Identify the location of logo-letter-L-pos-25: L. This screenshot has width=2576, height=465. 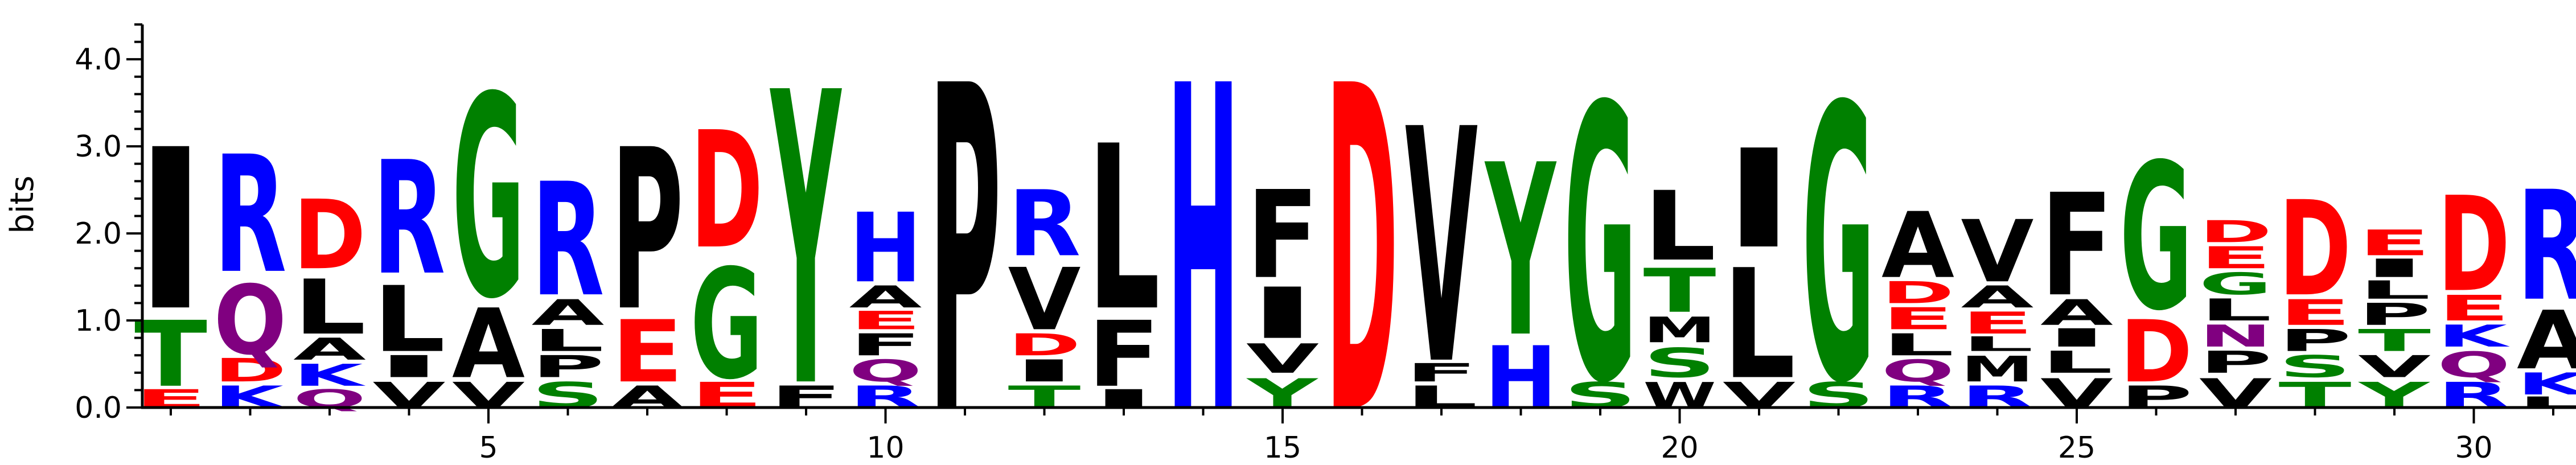
(2076, 363).